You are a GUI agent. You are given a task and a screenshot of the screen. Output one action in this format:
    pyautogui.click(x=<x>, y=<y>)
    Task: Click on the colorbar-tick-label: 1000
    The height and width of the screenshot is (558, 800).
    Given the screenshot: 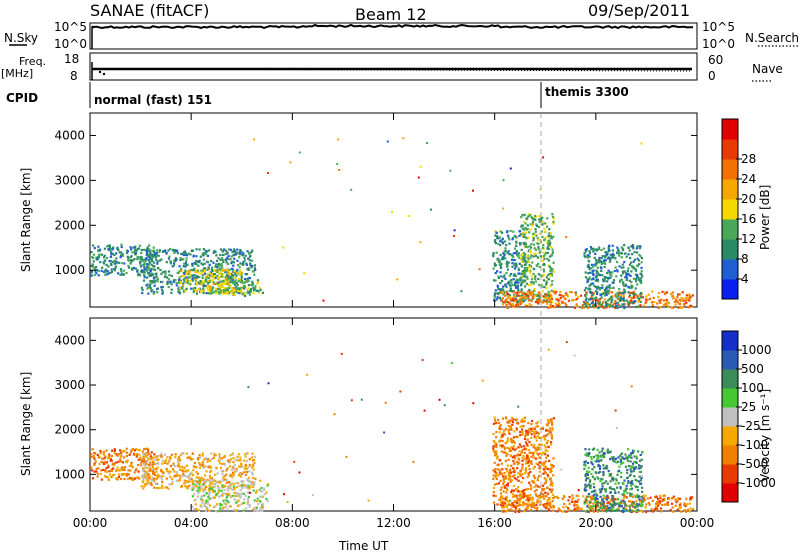 What is the action you would take?
    pyautogui.click(x=756, y=350)
    